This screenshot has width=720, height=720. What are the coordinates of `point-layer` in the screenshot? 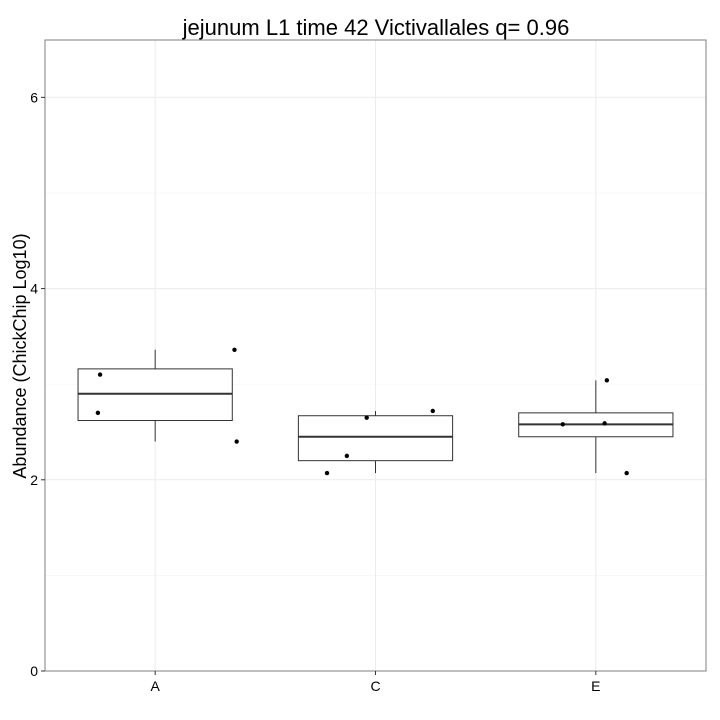 It's located at (362, 411).